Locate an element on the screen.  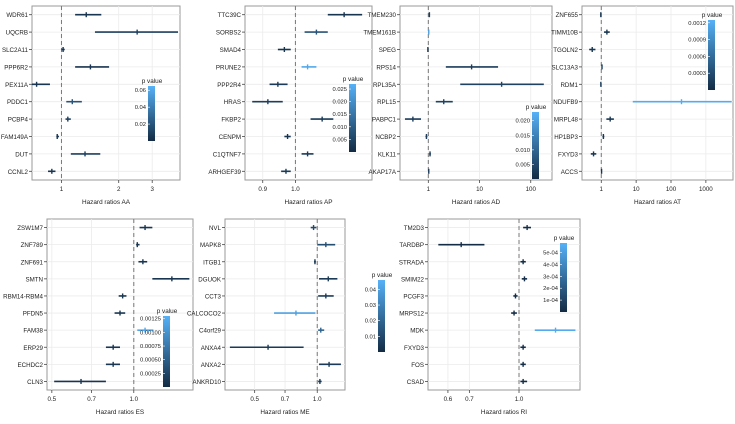
legend-tick-label: 0.0003 is located at coordinates (697, 74).